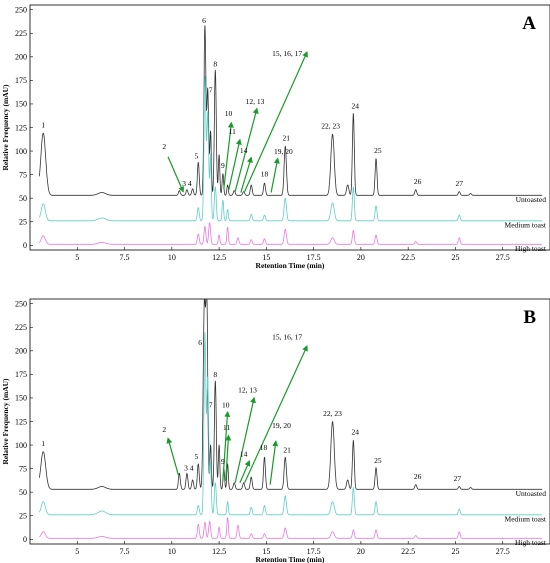 Image resolution: width=550 pixels, height=563 pixels. What do you see at coordinates (529, 317) in the screenshot?
I see `panel-letter: B` at bounding box center [529, 317].